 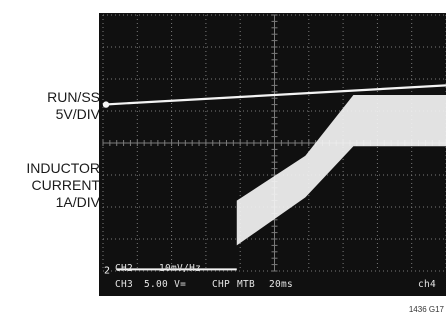 What do you see at coordinates (65, 185) in the screenshot?
I see `inductor-label-line2: CURRENT` at bounding box center [65, 185].